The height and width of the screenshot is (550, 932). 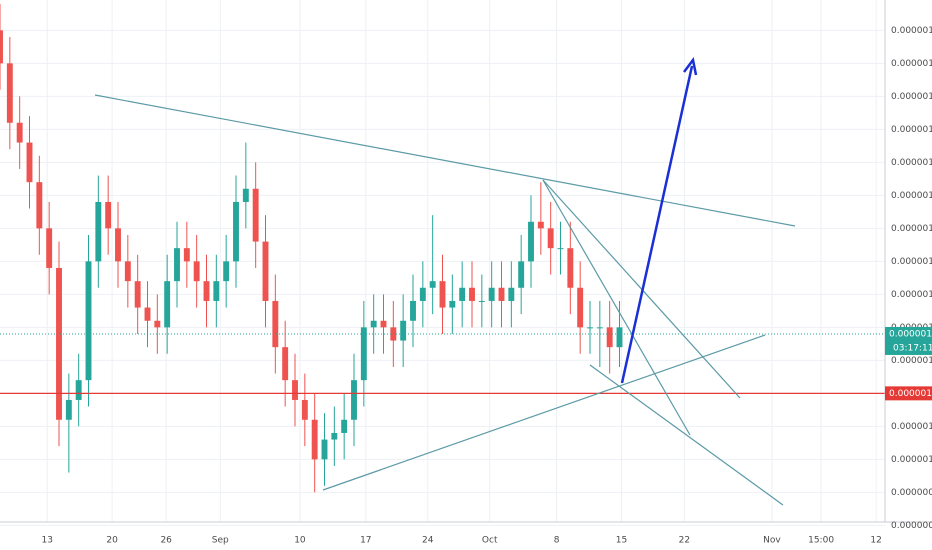 What do you see at coordinates (911, 526) in the screenshot?
I see `y-tick-label: 0.00000090` at bounding box center [911, 526].